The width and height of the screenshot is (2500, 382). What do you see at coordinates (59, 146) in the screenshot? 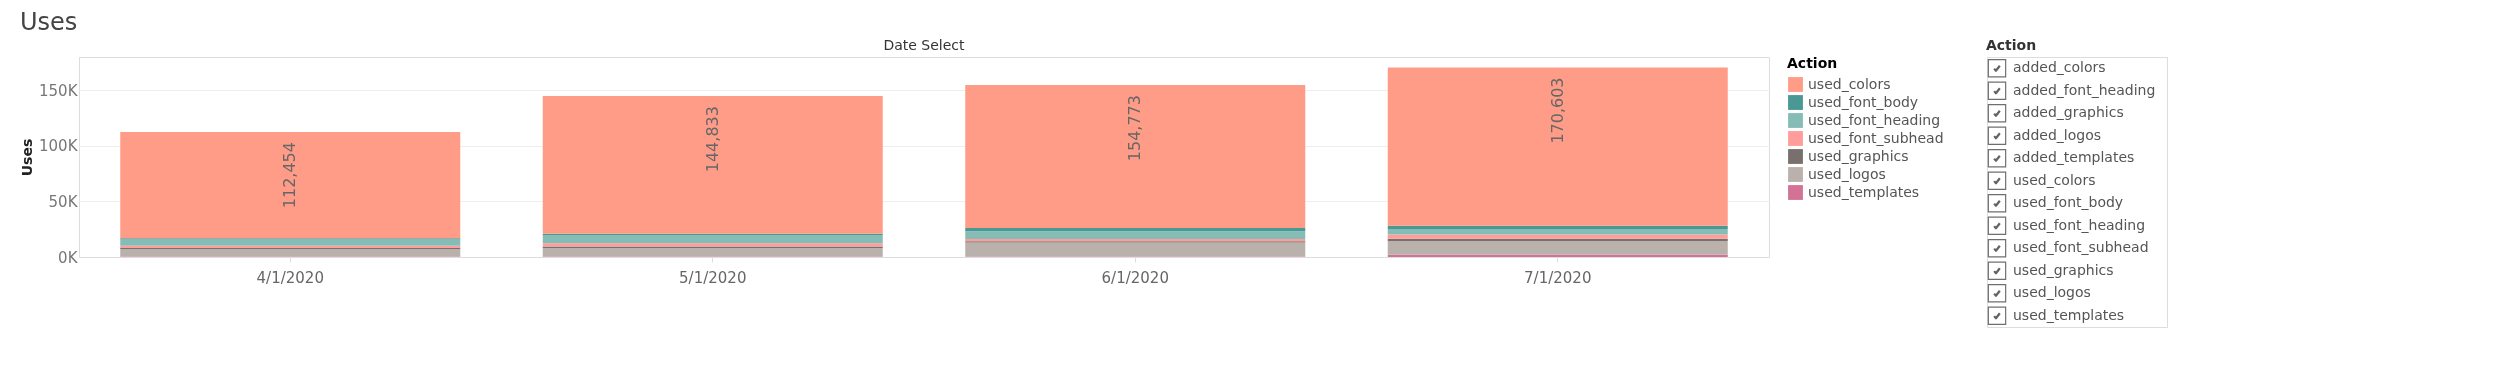
I see `y-tick-label: 100K` at bounding box center [59, 146].